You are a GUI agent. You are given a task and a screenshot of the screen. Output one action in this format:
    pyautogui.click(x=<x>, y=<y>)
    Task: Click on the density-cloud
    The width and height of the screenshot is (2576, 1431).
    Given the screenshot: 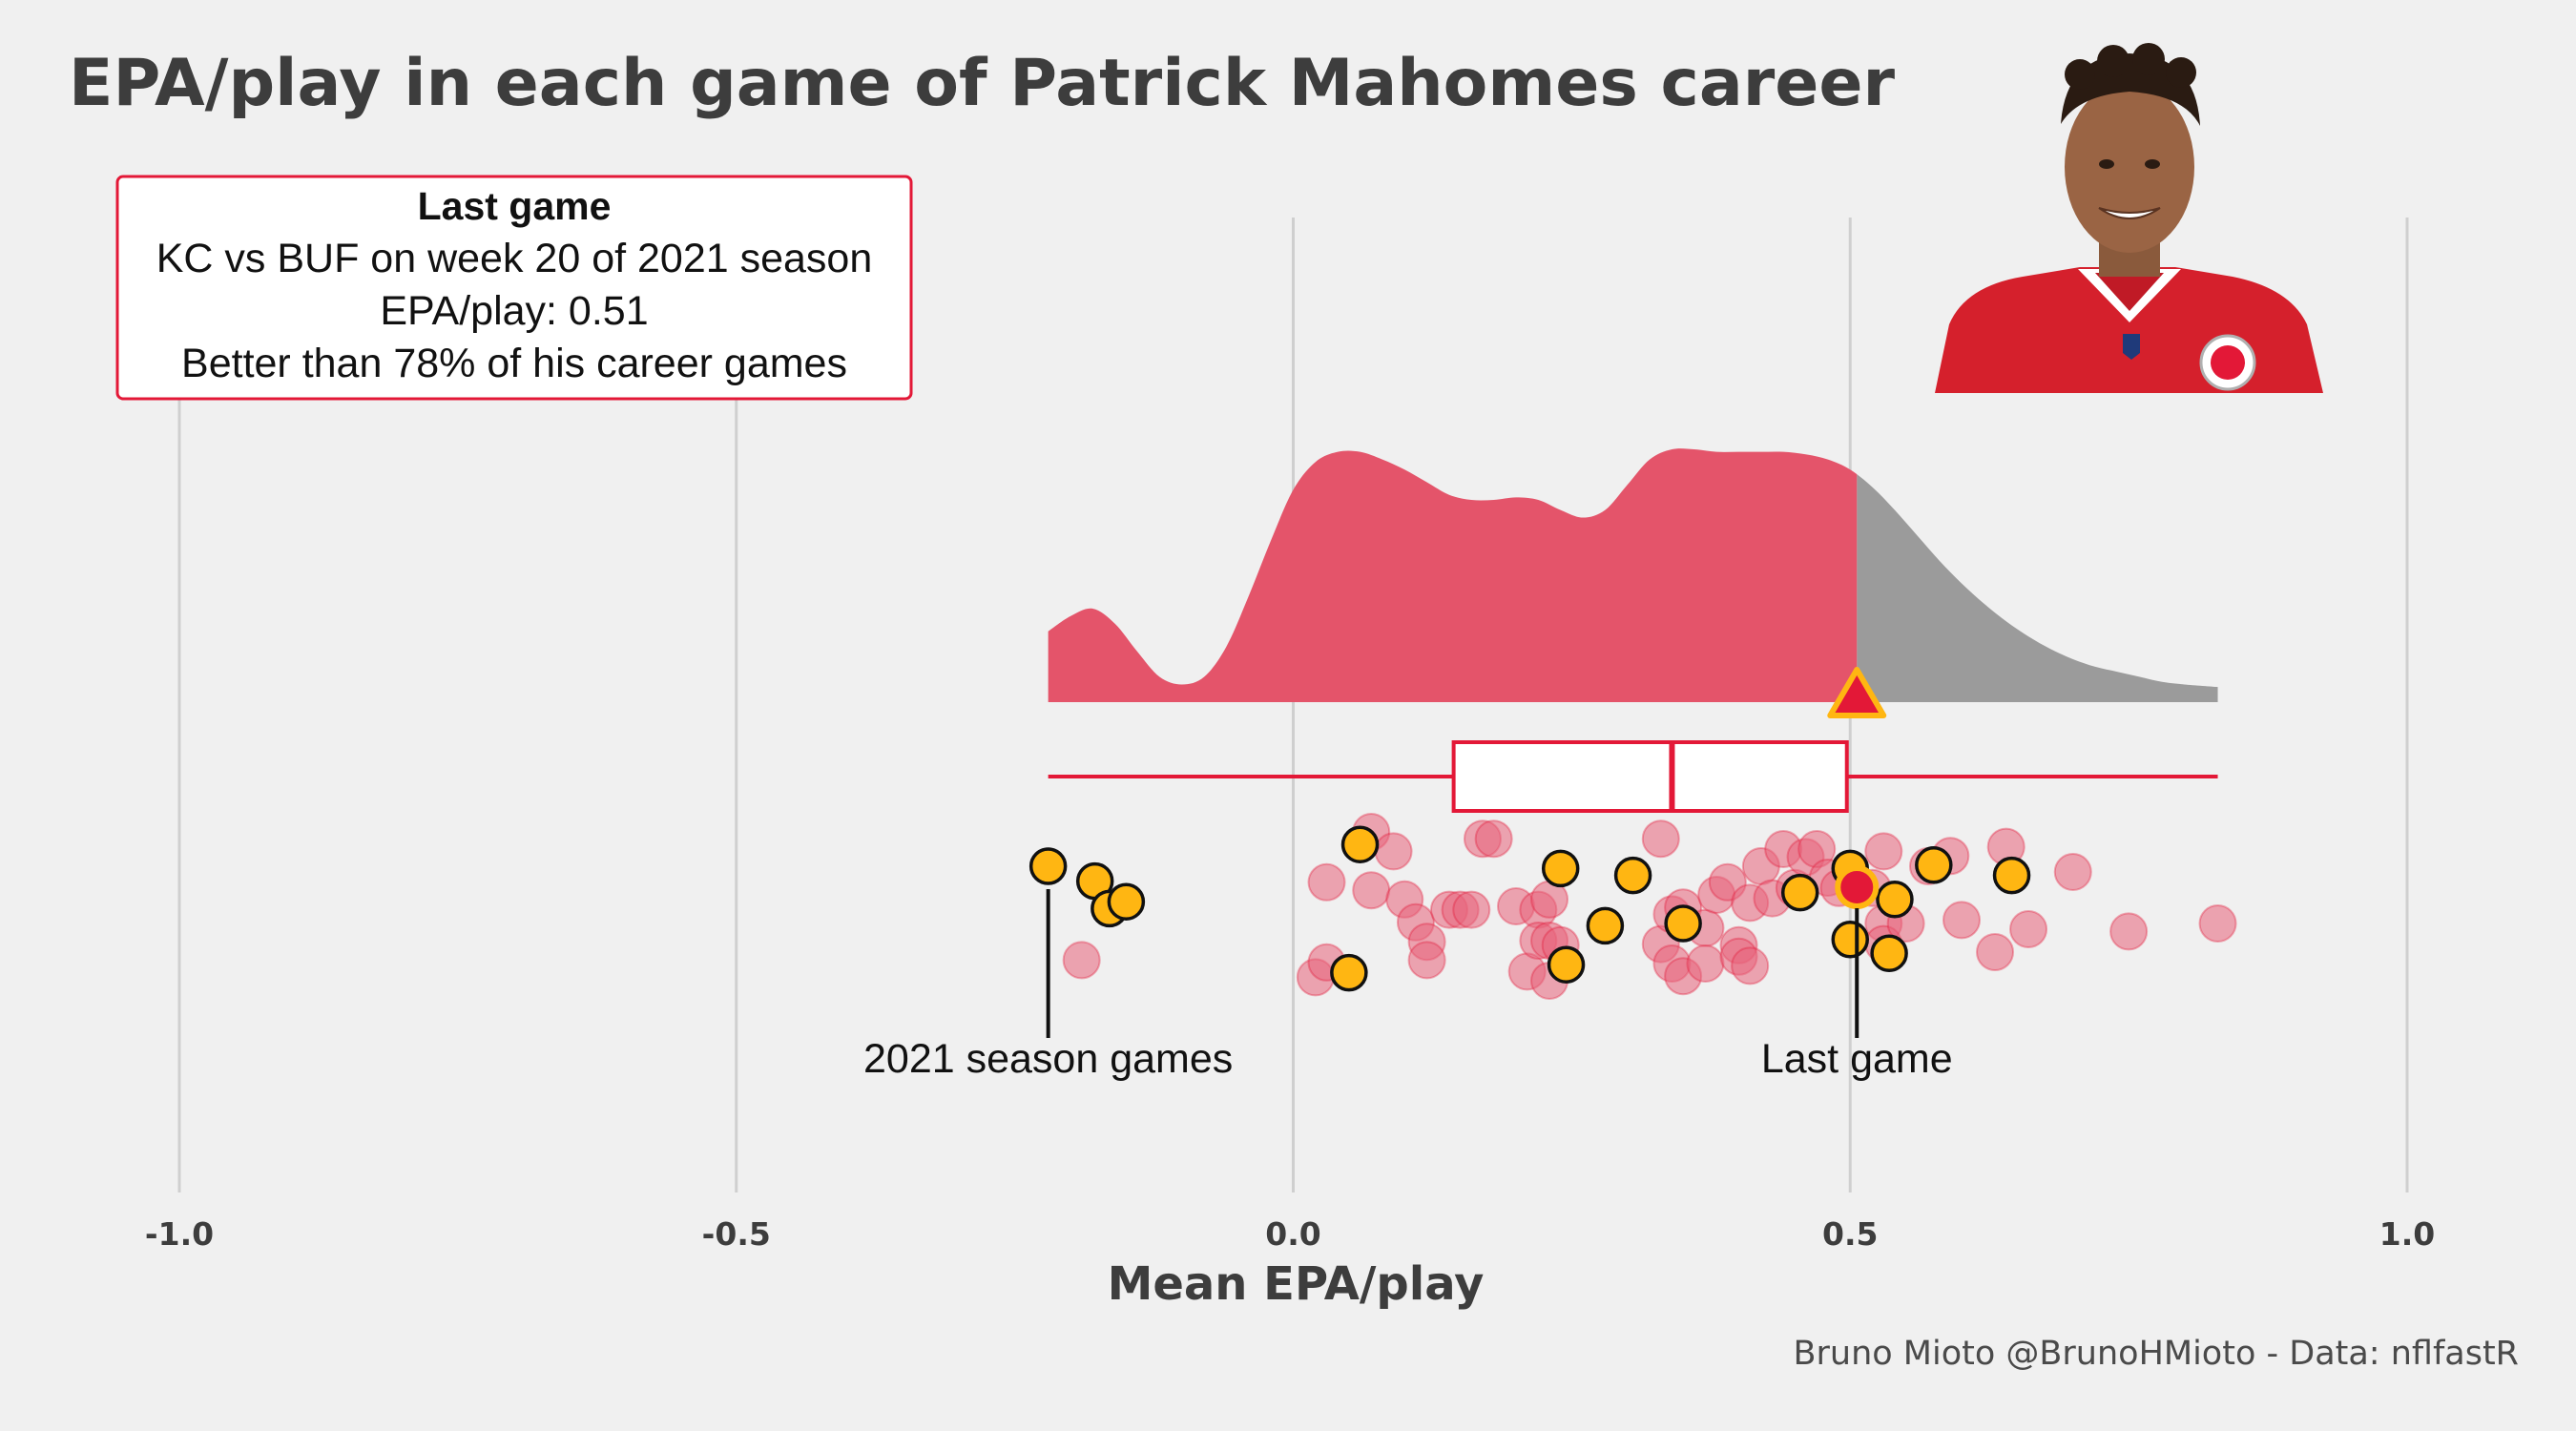 What is the action you would take?
    pyautogui.click(x=1633, y=575)
    